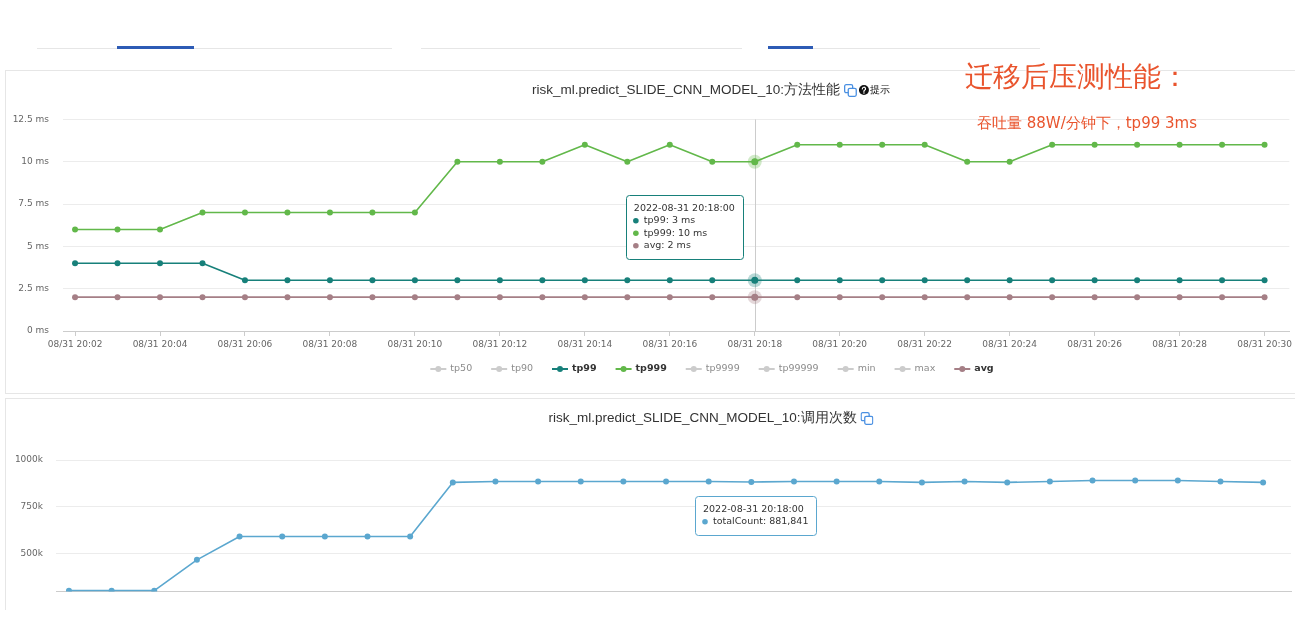  Describe the element at coordinates (984, 368) in the screenshot. I see `legend-label: avg` at that location.